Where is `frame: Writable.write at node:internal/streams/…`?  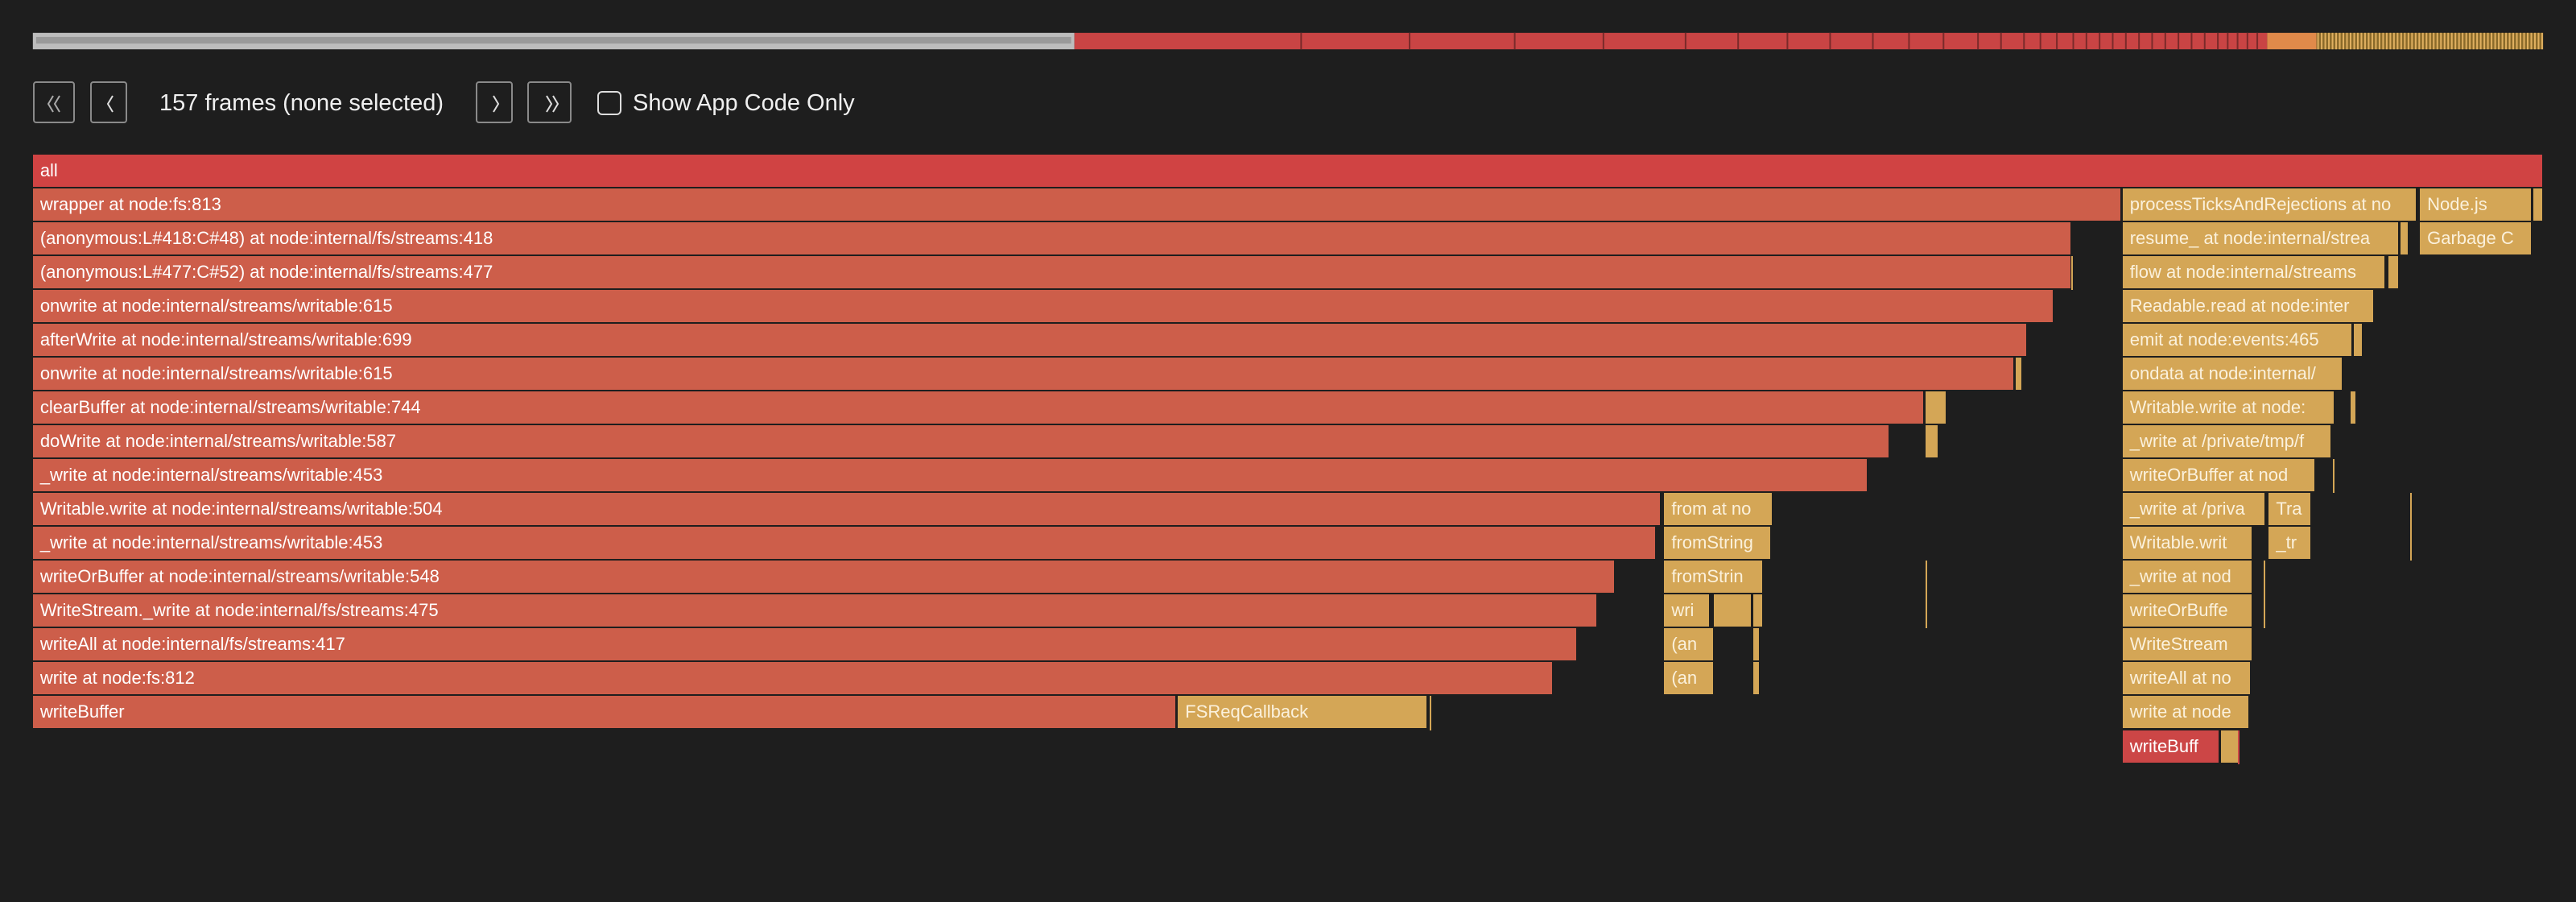 frame: Writable.write at node:internal/streams/… is located at coordinates (847, 509).